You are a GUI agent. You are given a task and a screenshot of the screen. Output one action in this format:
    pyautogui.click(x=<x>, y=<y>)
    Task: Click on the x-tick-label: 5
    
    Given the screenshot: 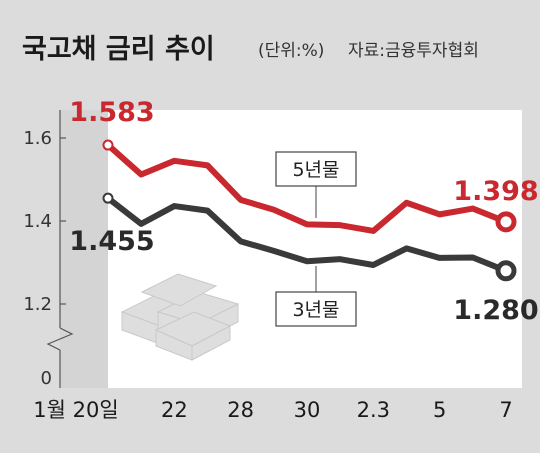 What is the action you would take?
    pyautogui.click(x=439, y=410)
    